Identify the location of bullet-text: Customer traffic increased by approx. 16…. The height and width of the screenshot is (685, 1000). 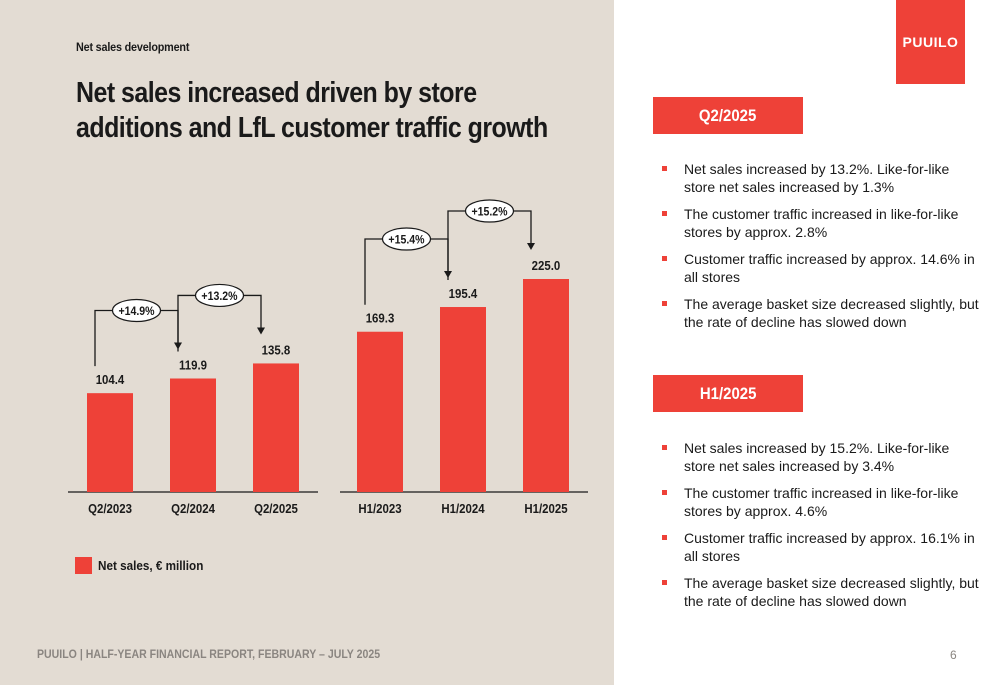
(829, 547).